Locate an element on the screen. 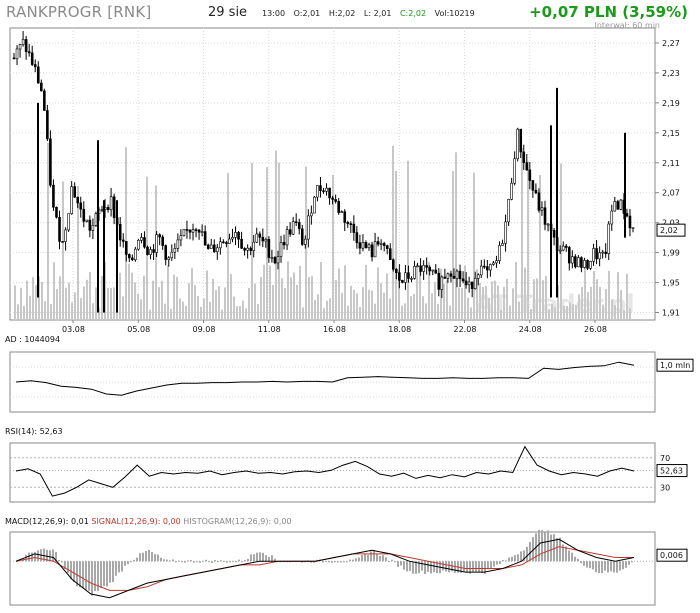 The width and height of the screenshot is (700, 613). macd-label: MACD(12,26,9): 0,01 is located at coordinates (47, 521).